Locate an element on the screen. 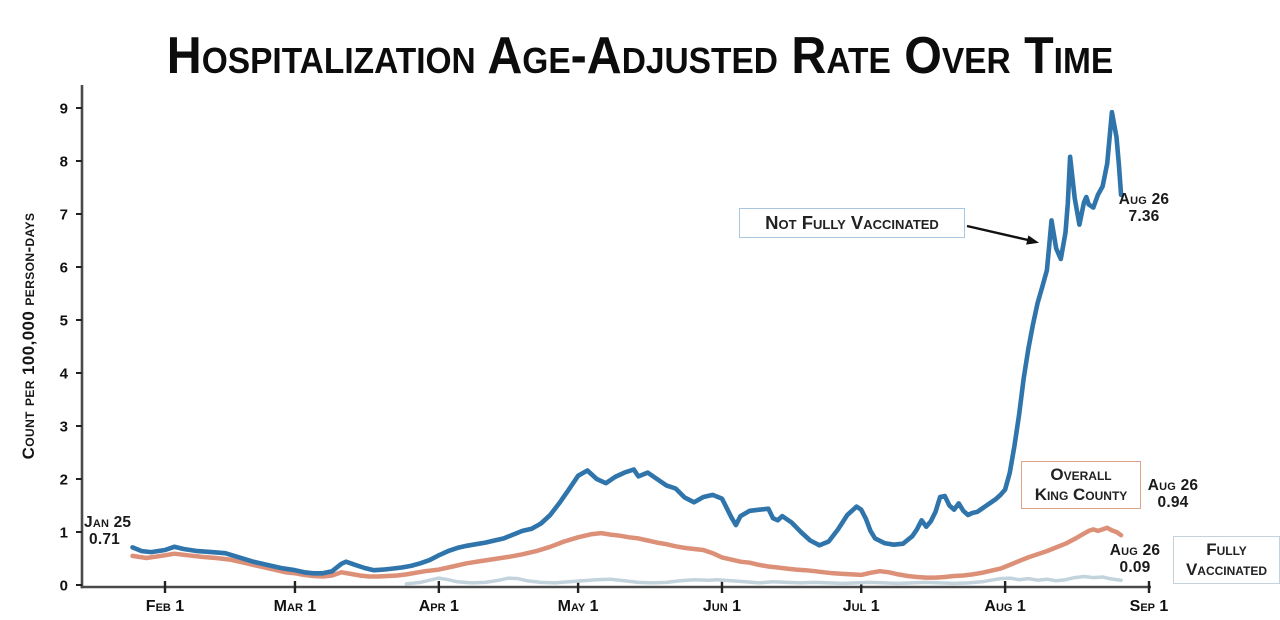 This screenshot has height=620, width=1280. annotation-aug26-fully-date: Aug 26 is located at coordinates (1135, 550).